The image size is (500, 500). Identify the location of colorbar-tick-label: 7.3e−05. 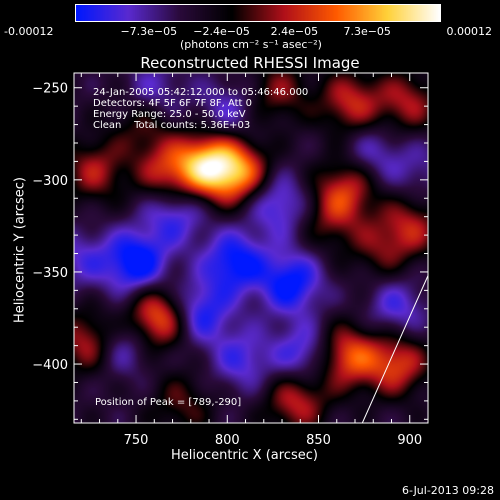
(367, 31).